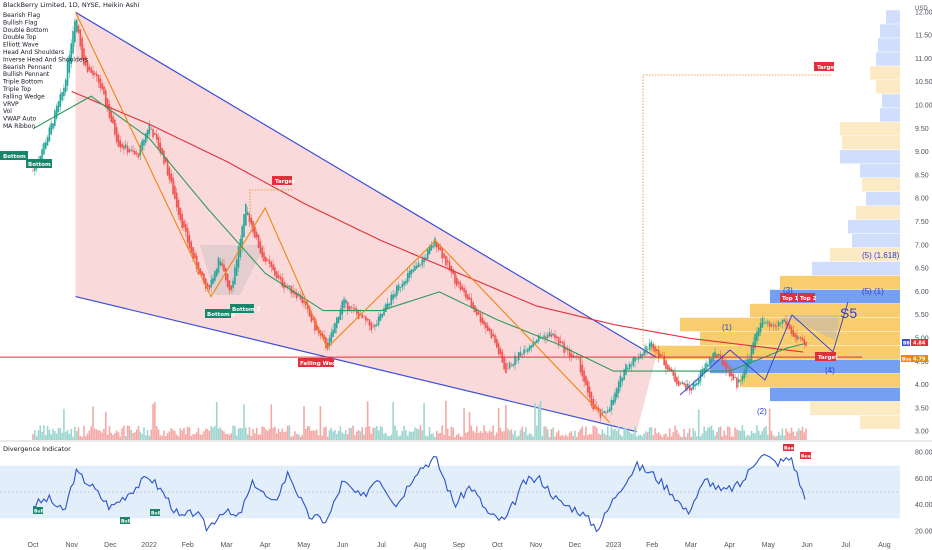 The image size is (932, 550). What do you see at coordinates (232, 270) in the screenshot?
I see `double-bottom-area` at bounding box center [232, 270].